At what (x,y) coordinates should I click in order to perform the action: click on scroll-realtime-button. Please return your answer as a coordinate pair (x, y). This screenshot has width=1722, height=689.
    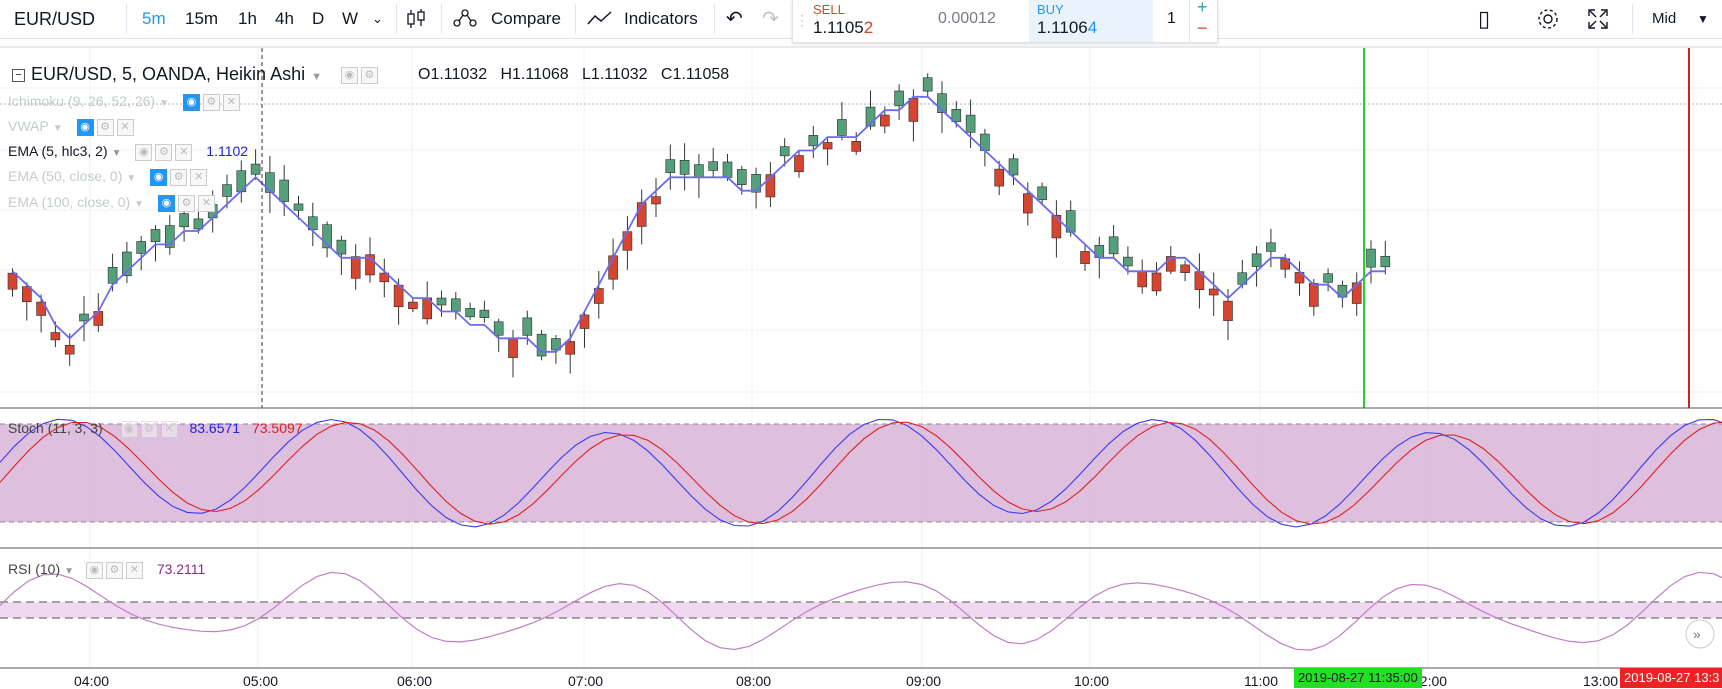
    Looking at the image, I should click on (1700, 634).